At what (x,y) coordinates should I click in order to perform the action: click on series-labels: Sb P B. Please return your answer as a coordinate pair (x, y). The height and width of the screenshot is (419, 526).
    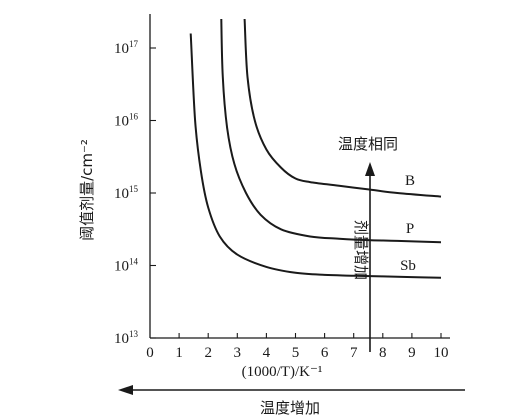
    Looking at the image, I should click on (408, 223).